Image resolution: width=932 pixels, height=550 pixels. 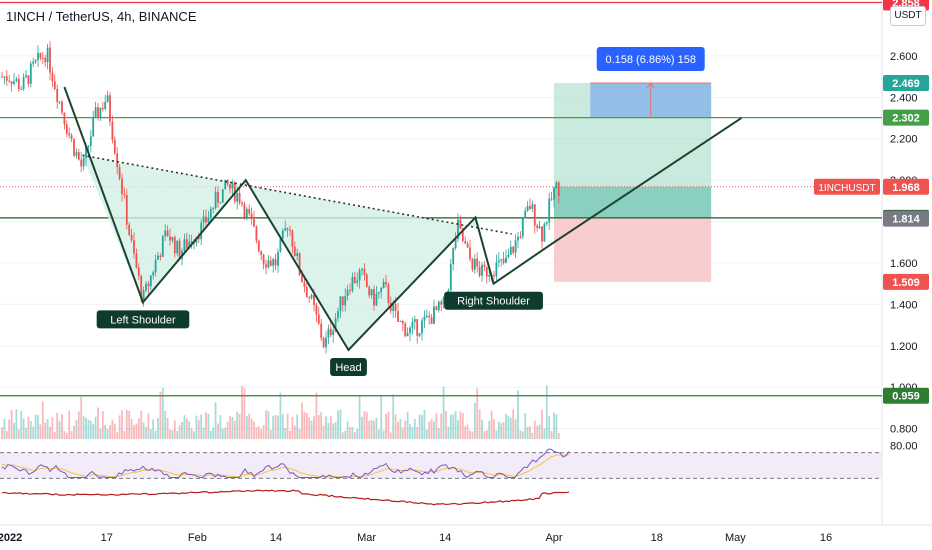 What do you see at coordinates (285, 463) in the screenshot?
I see `rsi-line` at bounding box center [285, 463].